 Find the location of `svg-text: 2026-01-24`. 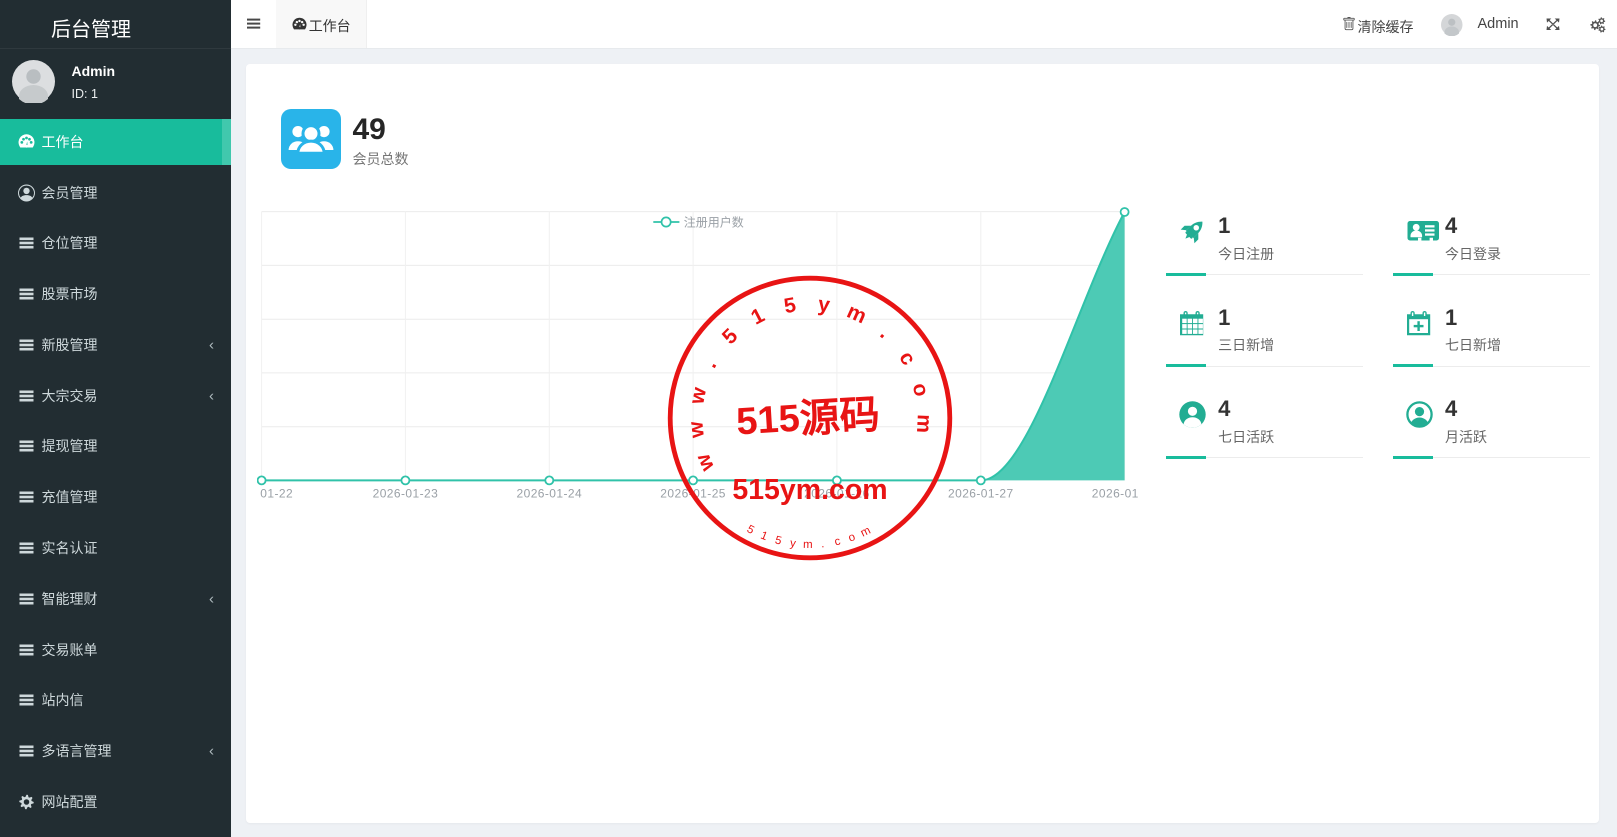

svg-text: 2026-01-24 is located at coordinates (550, 494).